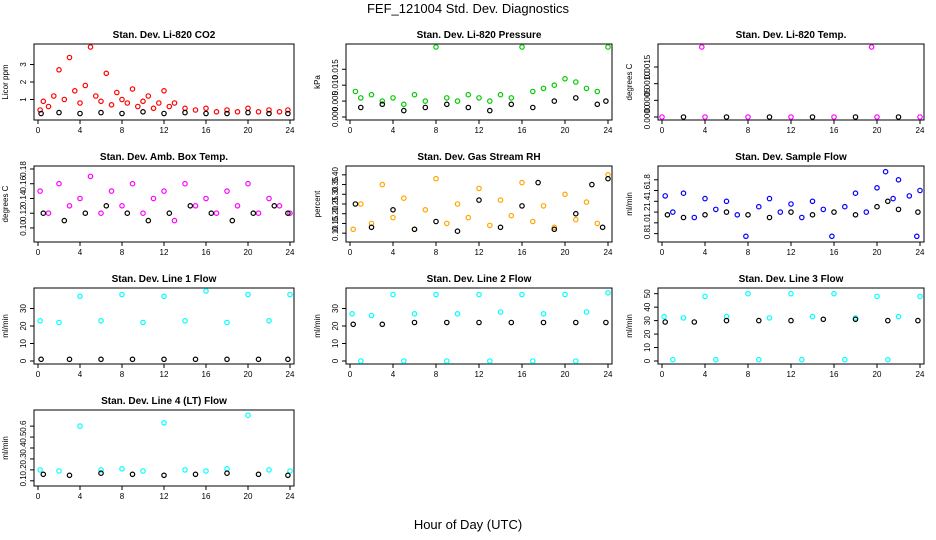 The height and width of the screenshot is (540, 936). Describe the element at coordinates (791, 326) in the screenshot. I see `plot-frame` at that location.